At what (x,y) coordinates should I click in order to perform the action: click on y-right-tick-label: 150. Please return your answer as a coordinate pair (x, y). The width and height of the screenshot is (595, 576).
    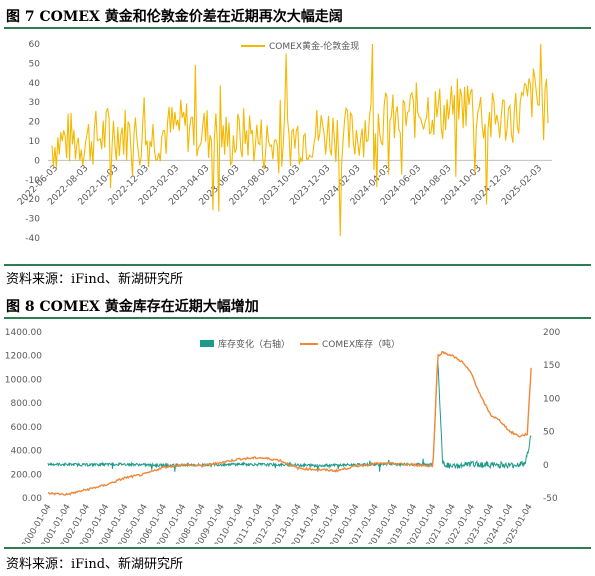
    Looking at the image, I should click on (551, 366).